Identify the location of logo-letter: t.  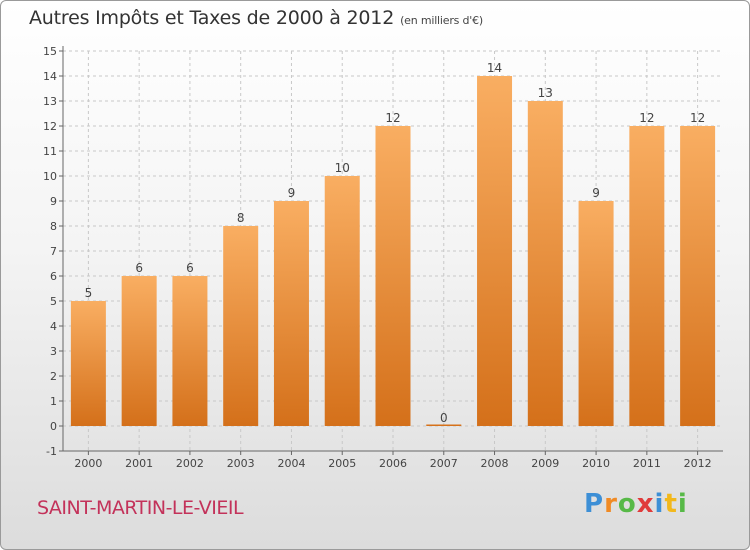
(671, 504).